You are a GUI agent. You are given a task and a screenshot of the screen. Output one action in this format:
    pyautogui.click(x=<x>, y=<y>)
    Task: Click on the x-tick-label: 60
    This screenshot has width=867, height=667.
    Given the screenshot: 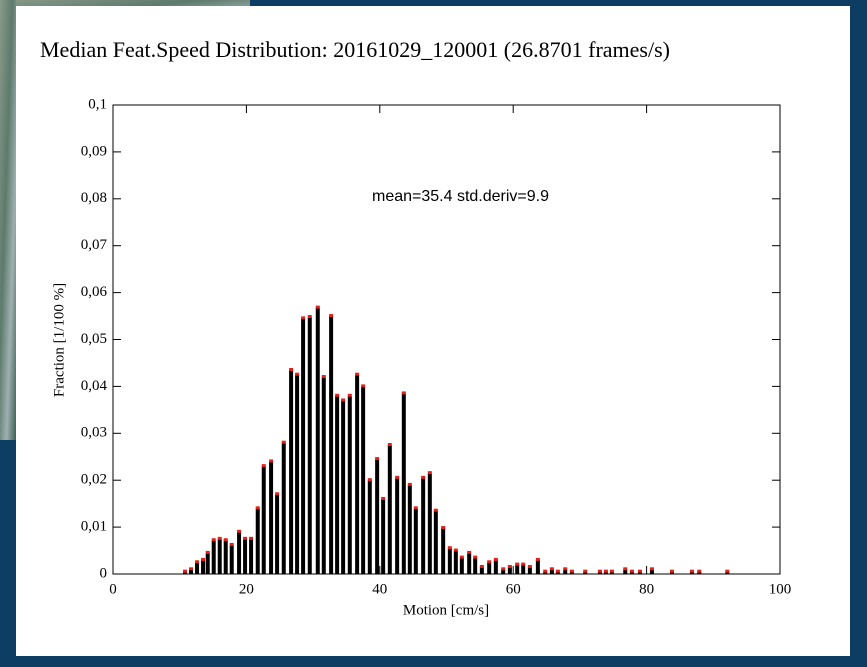 What is the action you would take?
    pyautogui.click(x=513, y=589)
    